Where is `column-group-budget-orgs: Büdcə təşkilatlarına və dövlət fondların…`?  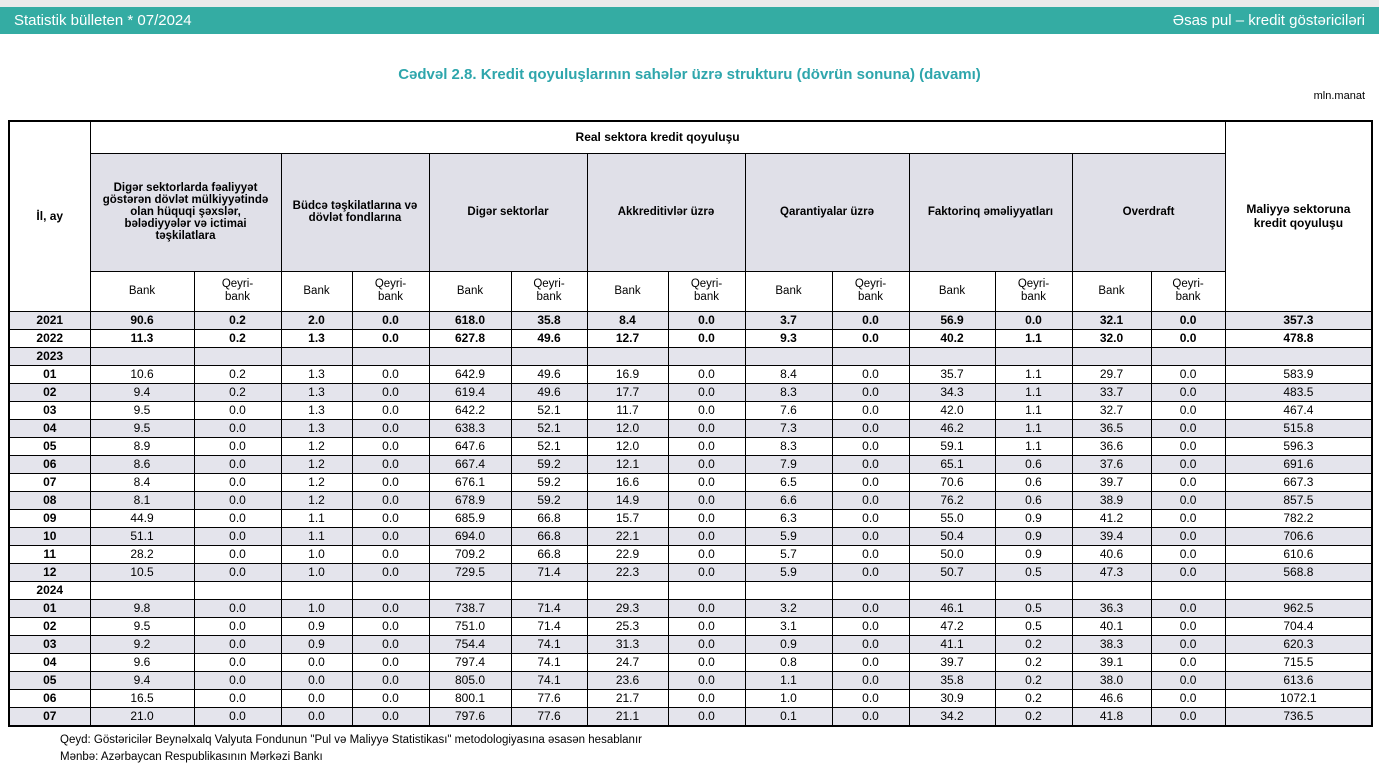
column-group-budget-orgs: Büdcə təşkilatlarına və dövlət fondların… is located at coordinates (355, 212).